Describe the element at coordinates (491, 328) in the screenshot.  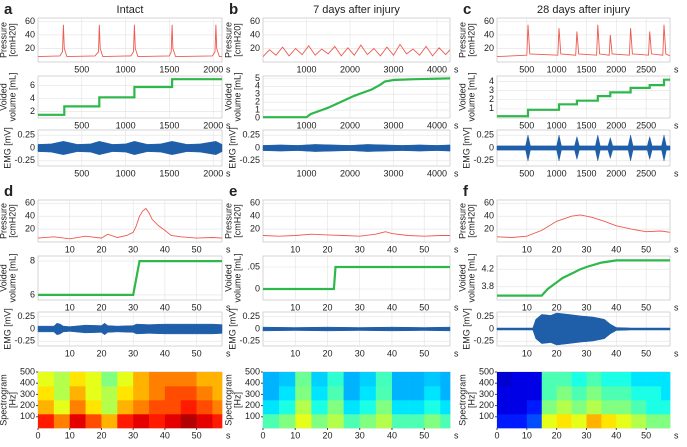
I see `y-tick-label: 0` at that location.